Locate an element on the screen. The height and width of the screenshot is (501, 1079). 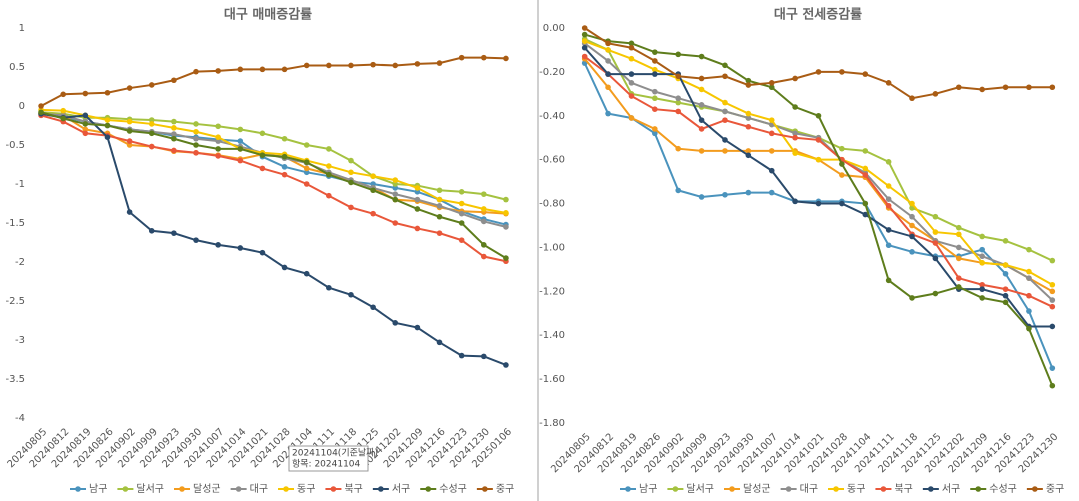
legend-label: 중구 is located at coordinates (505, 489).